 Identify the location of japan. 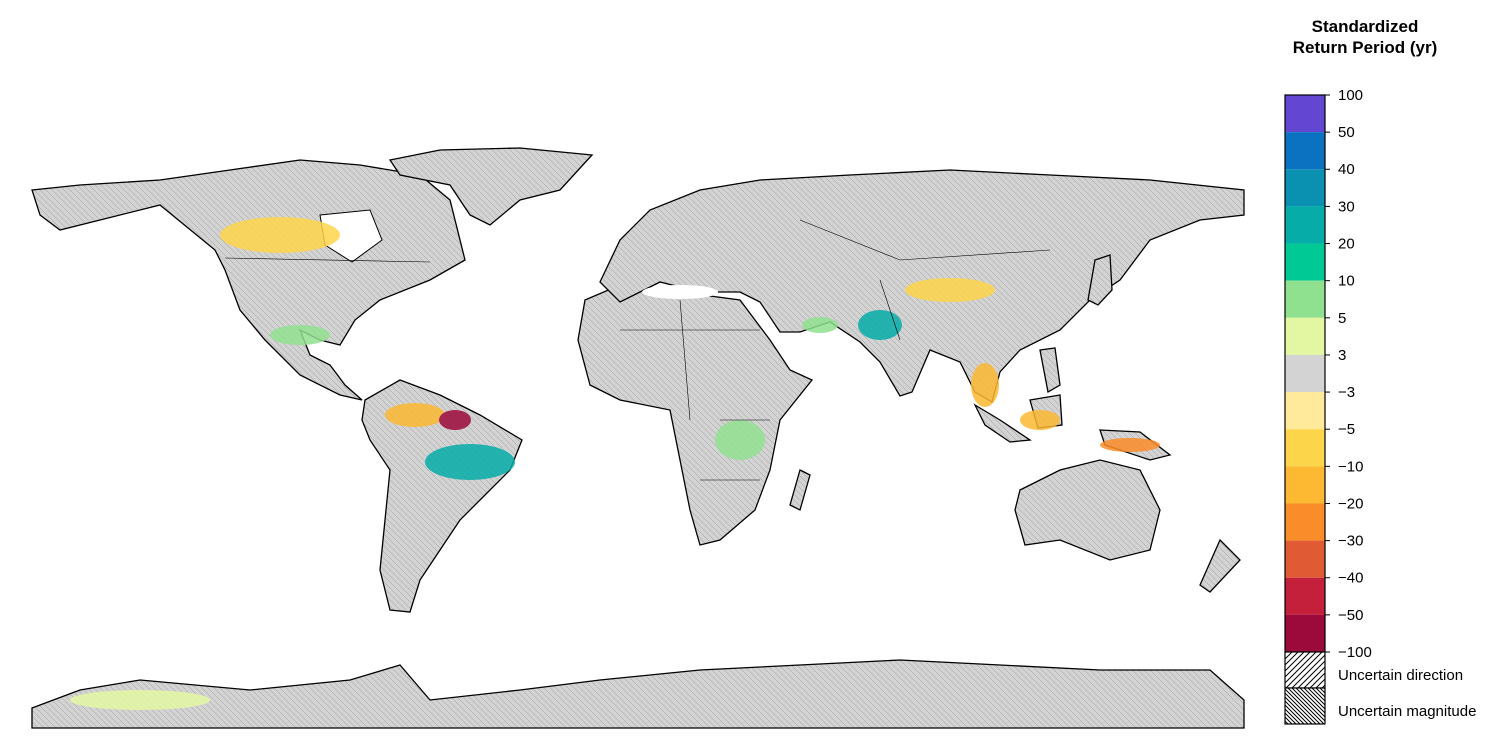
(1100, 280).